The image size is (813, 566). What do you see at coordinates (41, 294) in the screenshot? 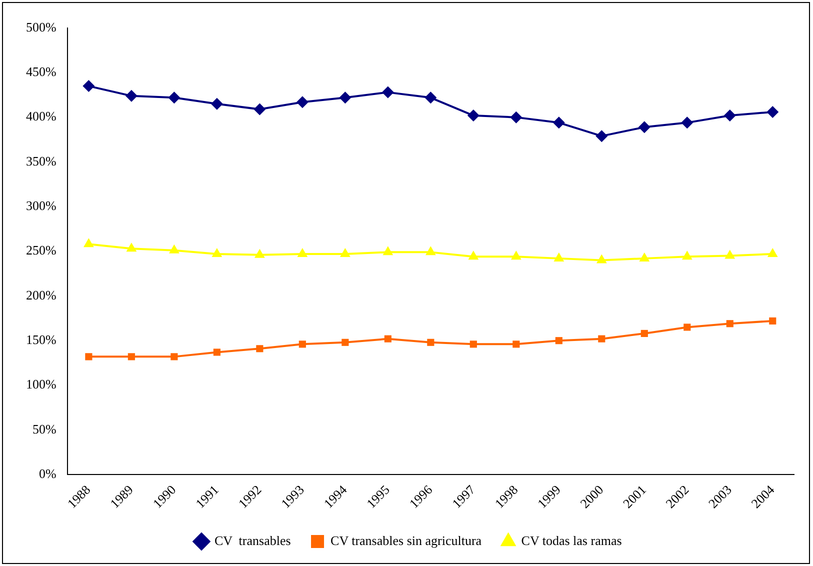
I see `y-tick-label: 200%` at bounding box center [41, 294].